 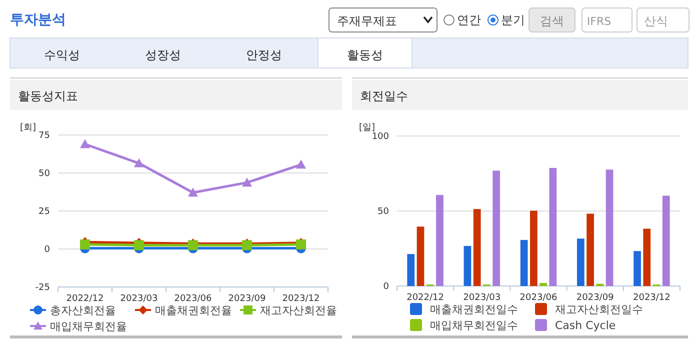 I want to click on text: 연간, so click(x=469, y=20).